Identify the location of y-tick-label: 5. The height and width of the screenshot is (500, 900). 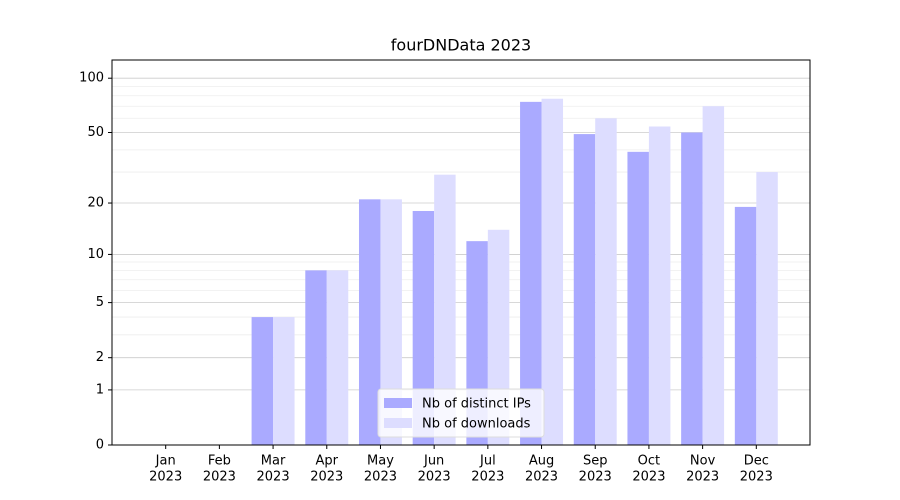
(100, 302).